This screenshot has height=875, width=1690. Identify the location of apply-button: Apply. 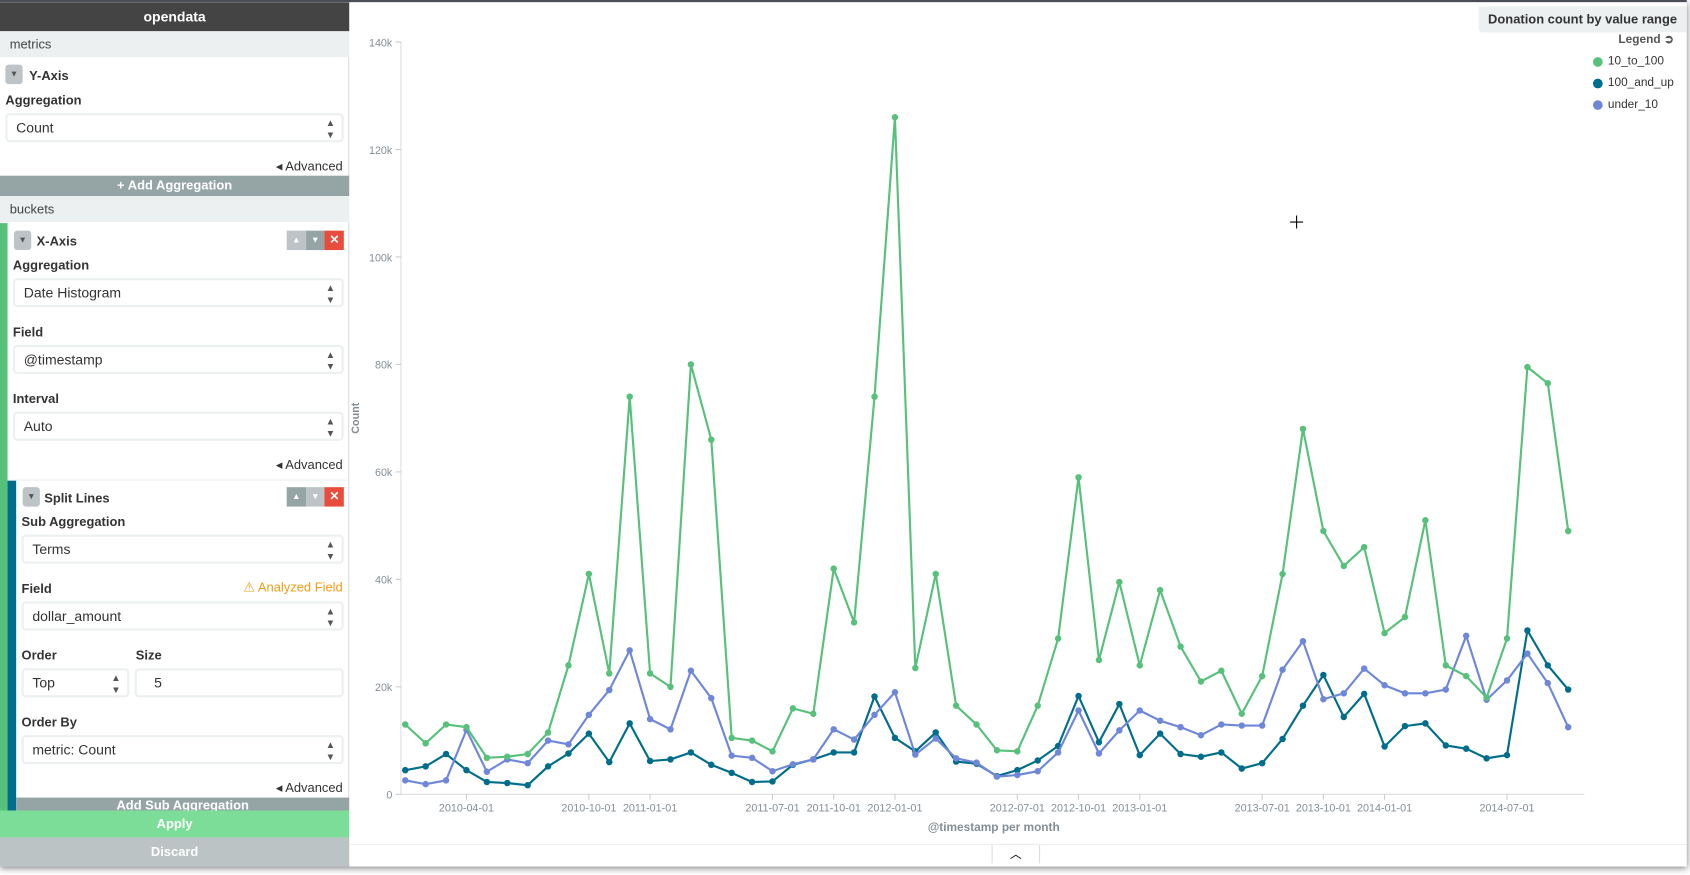
(175, 824).